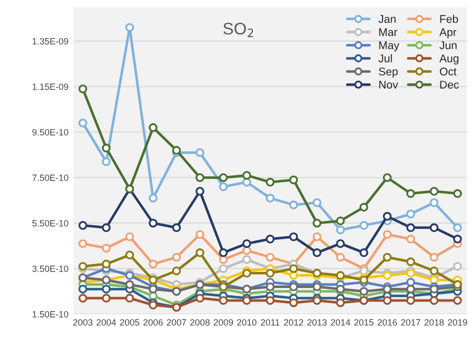 Image resolution: width=474 pixels, height=349 pixels. I want to click on legend-label: Dec, so click(449, 84).